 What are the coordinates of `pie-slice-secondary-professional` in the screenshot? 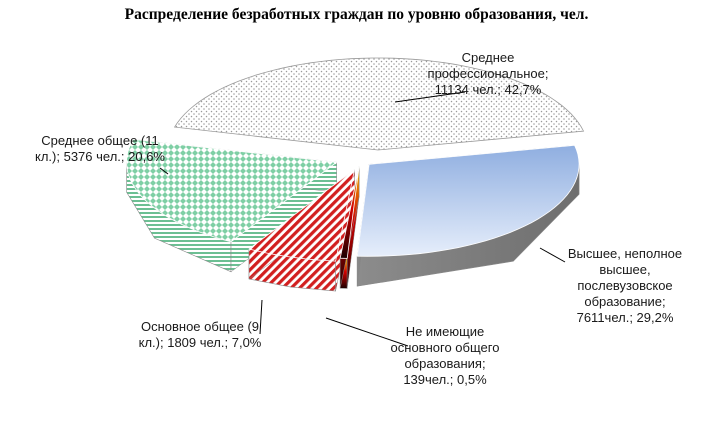 It's located at (379, 104).